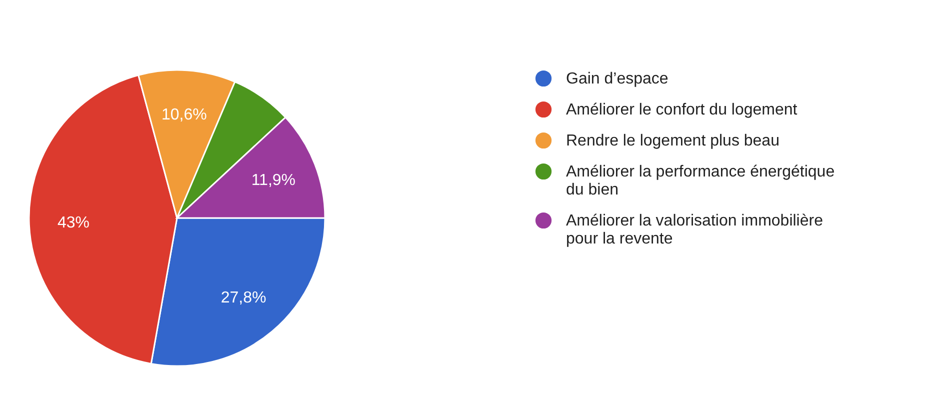 The image size is (945, 406). What do you see at coordinates (73, 223) in the screenshot?
I see `data-label: 43%` at bounding box center [73, 223].